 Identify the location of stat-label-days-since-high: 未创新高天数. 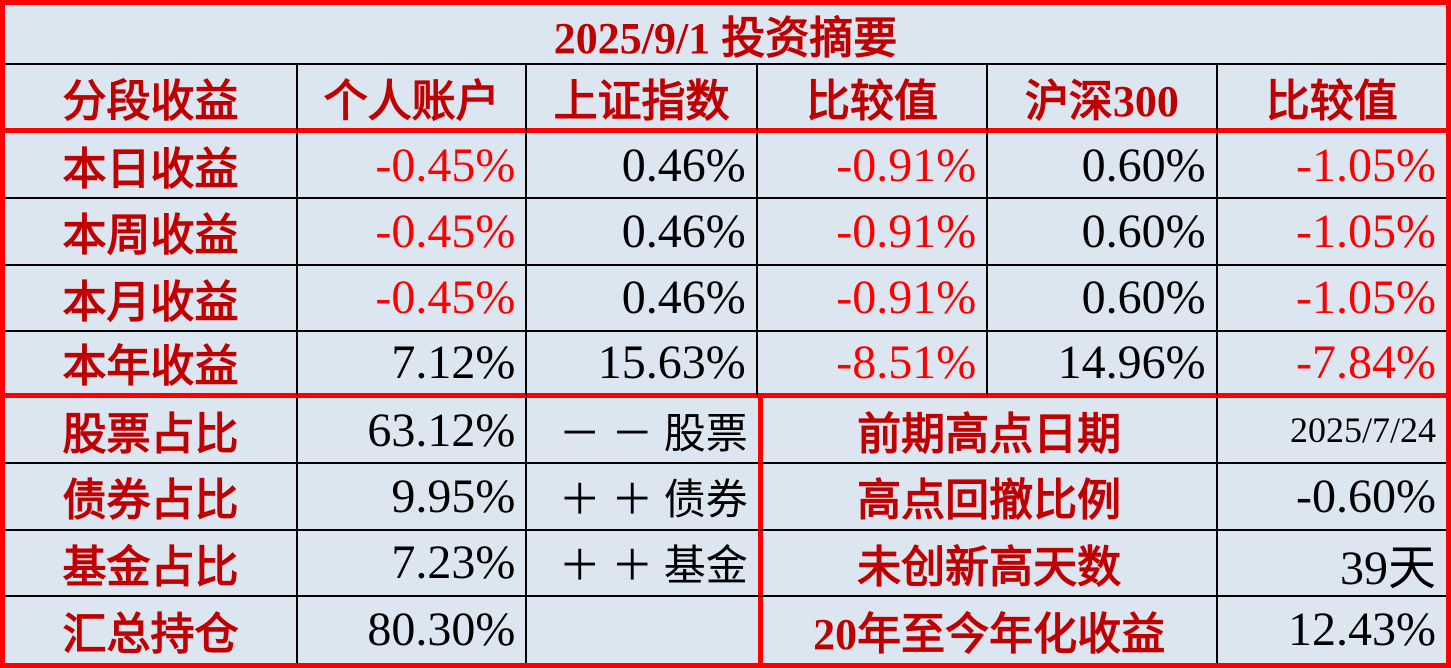
(987, 563).